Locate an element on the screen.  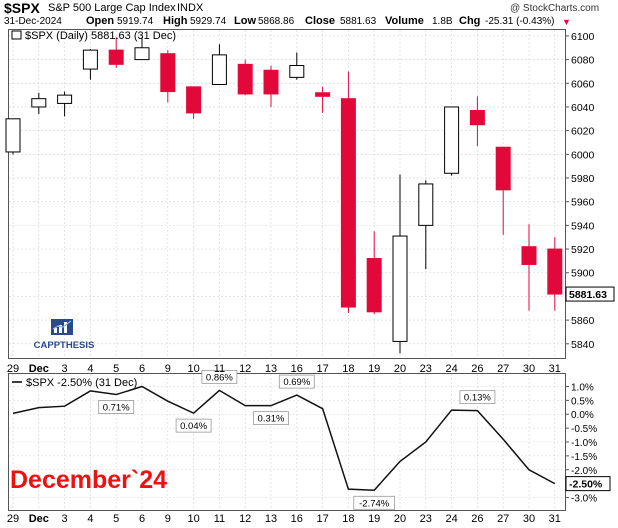
x-tick-label-lower: 23 is located at coordinates (426, 519).